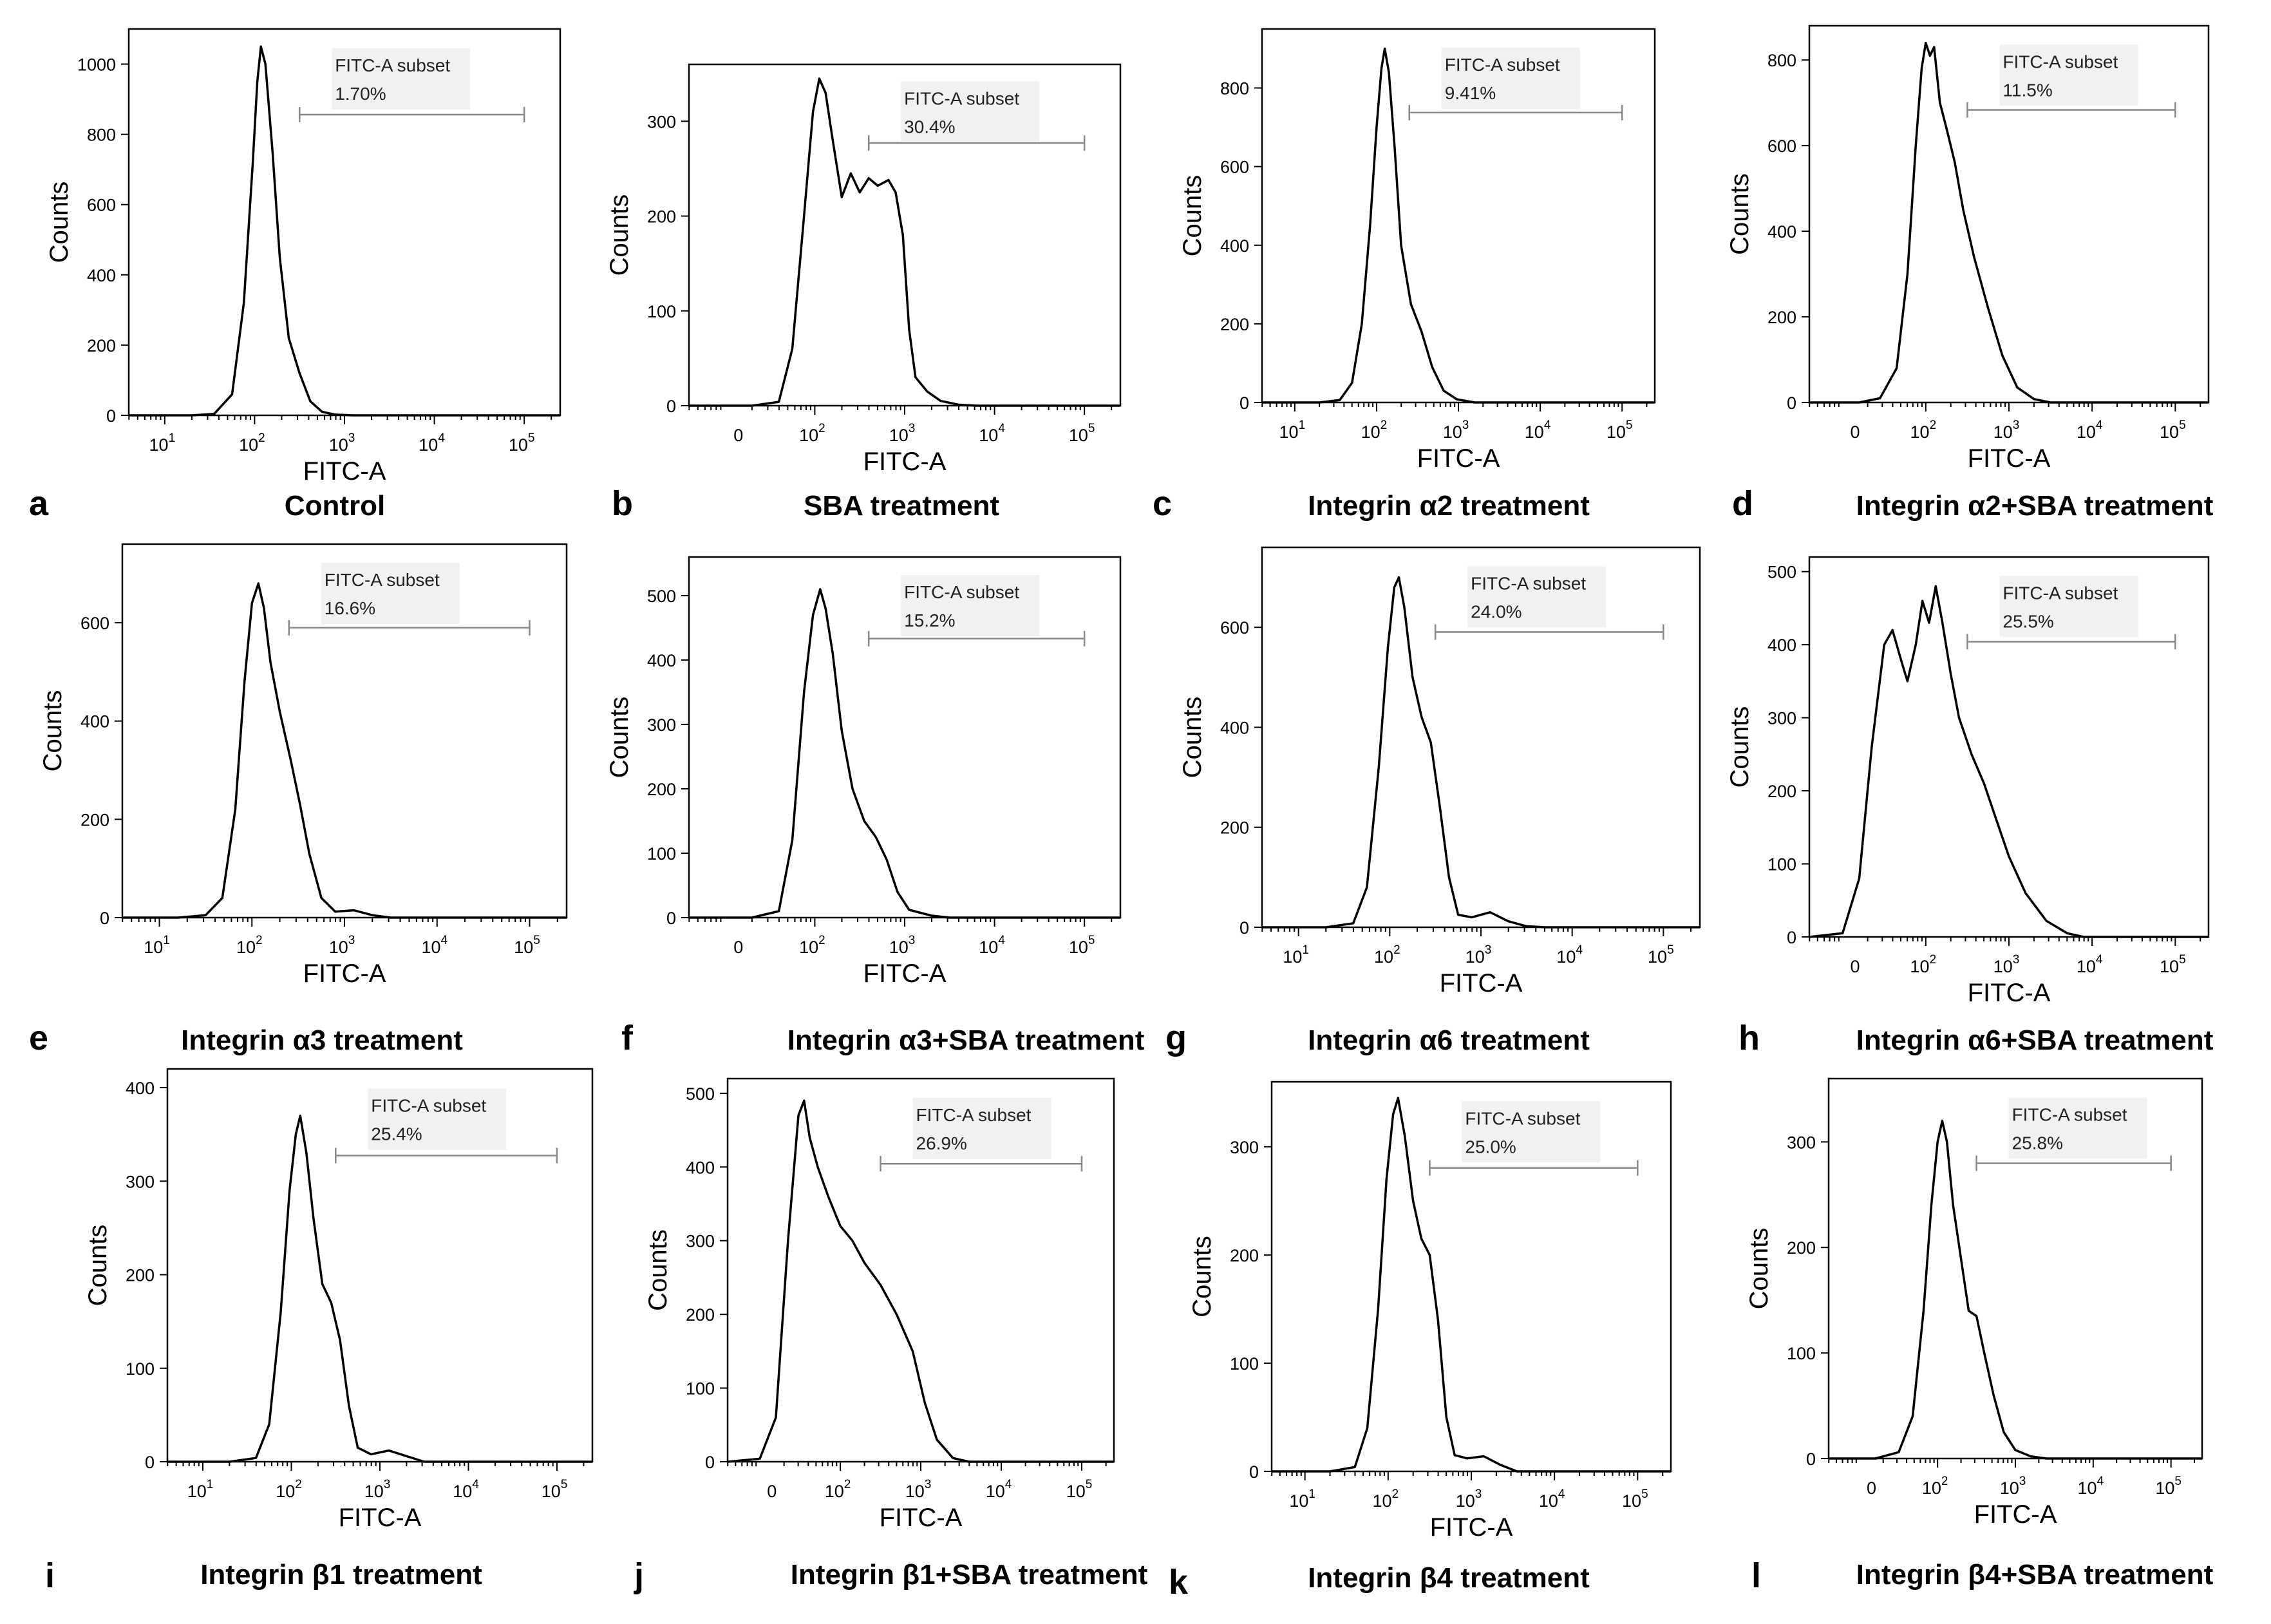 This screenshot has height=1624, width=2271. Describe the element at coordinates (701, 1094) in the screenshot. I see `y-tick-label: 500` at that location.